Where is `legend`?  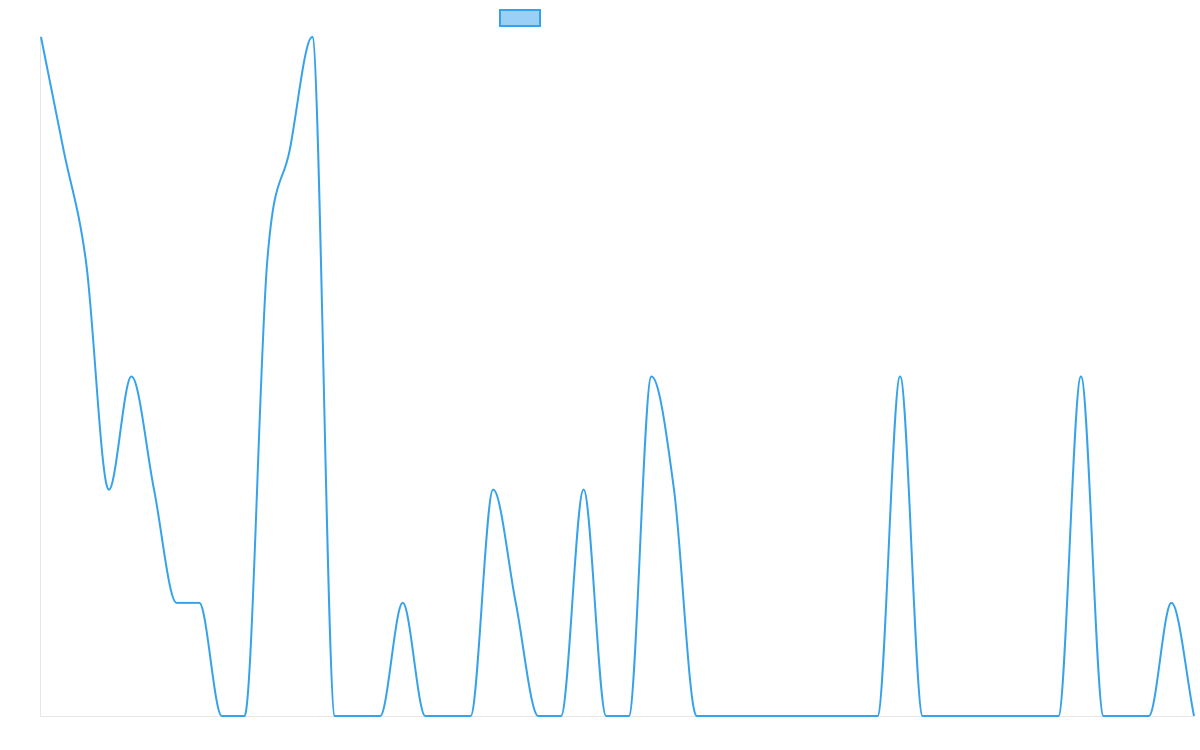 legend is located at coordinates (520, 18).